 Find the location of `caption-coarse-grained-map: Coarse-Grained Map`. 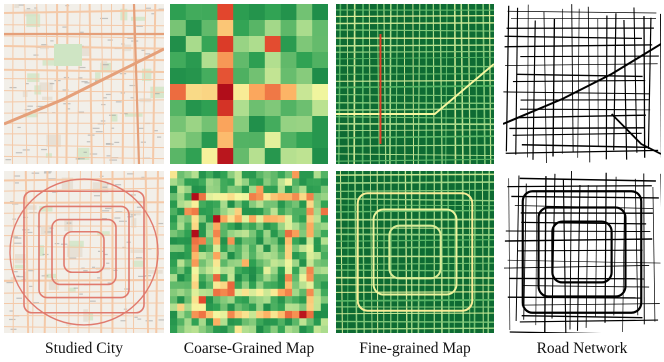

caption-coarse-grained-map: Coarse-Grained Map is located at coordinates (249, 348).